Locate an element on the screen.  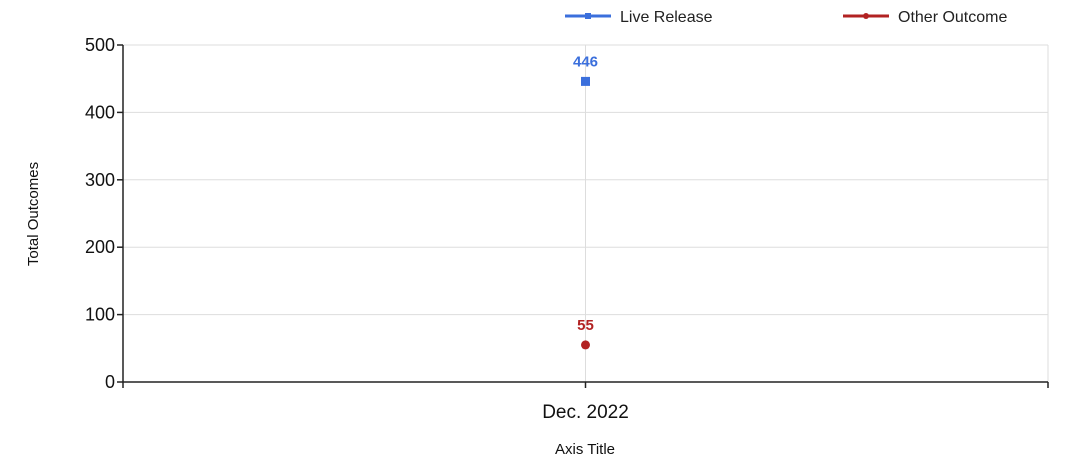
series-layer is located at coordinates (585, 213).